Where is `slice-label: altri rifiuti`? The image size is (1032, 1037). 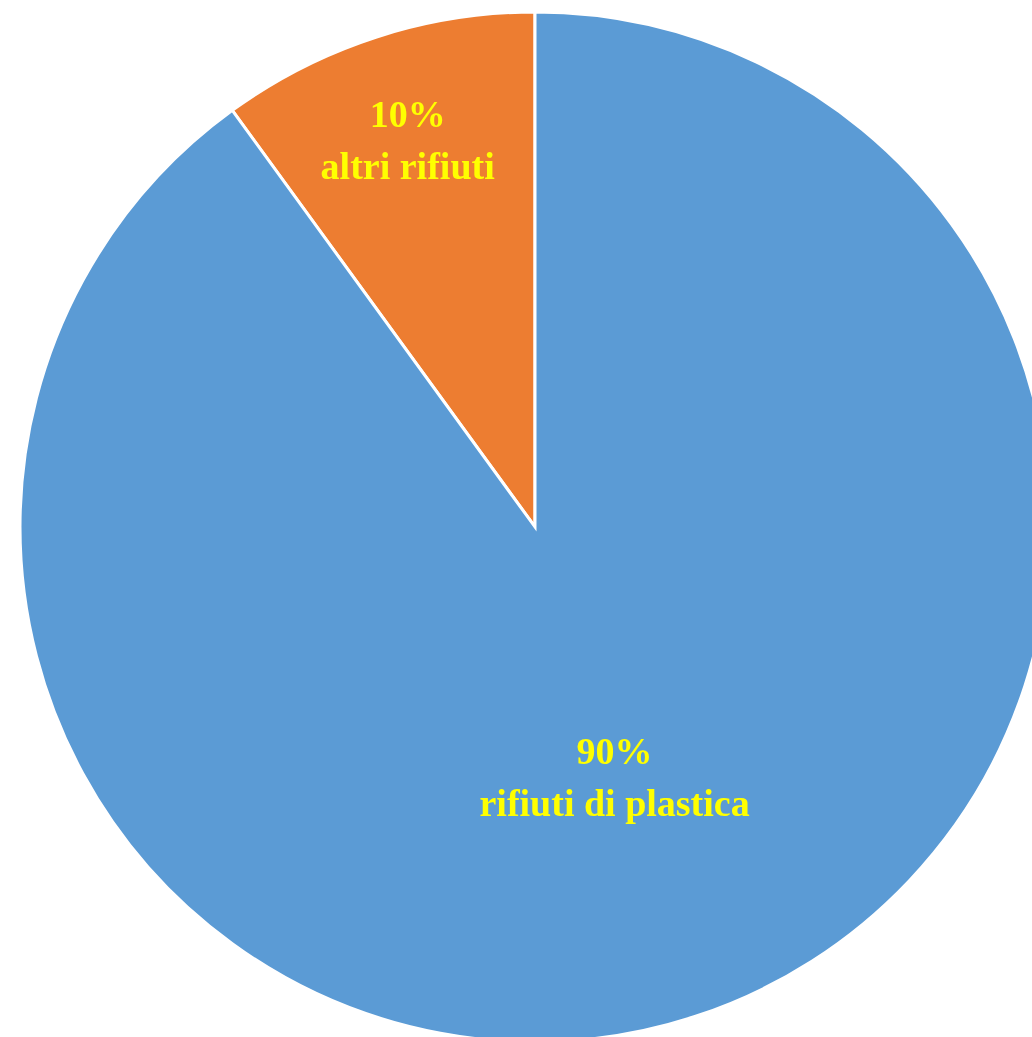
slice-label: altri rifiuti is located at coordinates (407, 166).